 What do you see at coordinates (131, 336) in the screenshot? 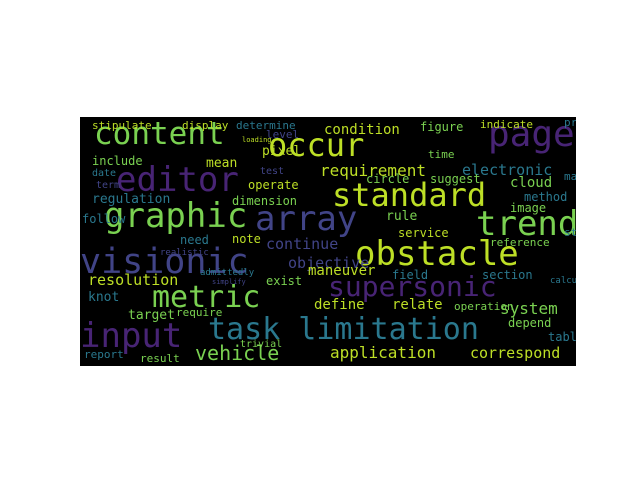
I see `word: input` at bounding box center [131, 336].